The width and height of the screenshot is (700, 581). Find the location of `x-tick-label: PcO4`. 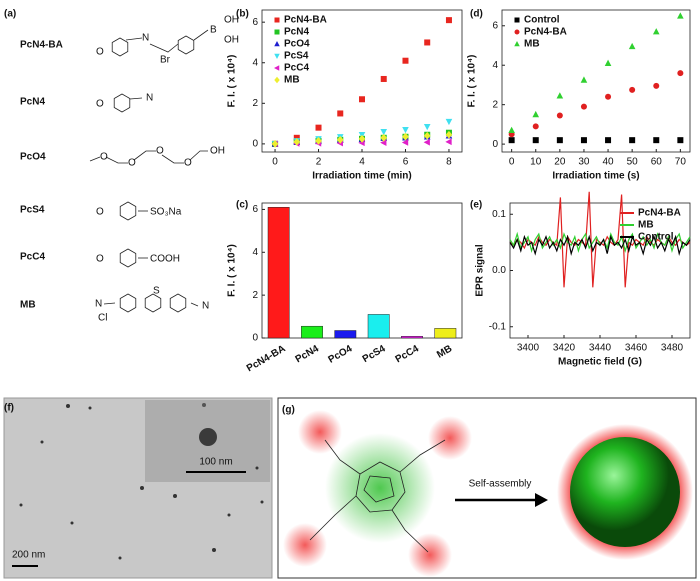

x-tick-label: PcO4 is located at coordinates (341, 354).